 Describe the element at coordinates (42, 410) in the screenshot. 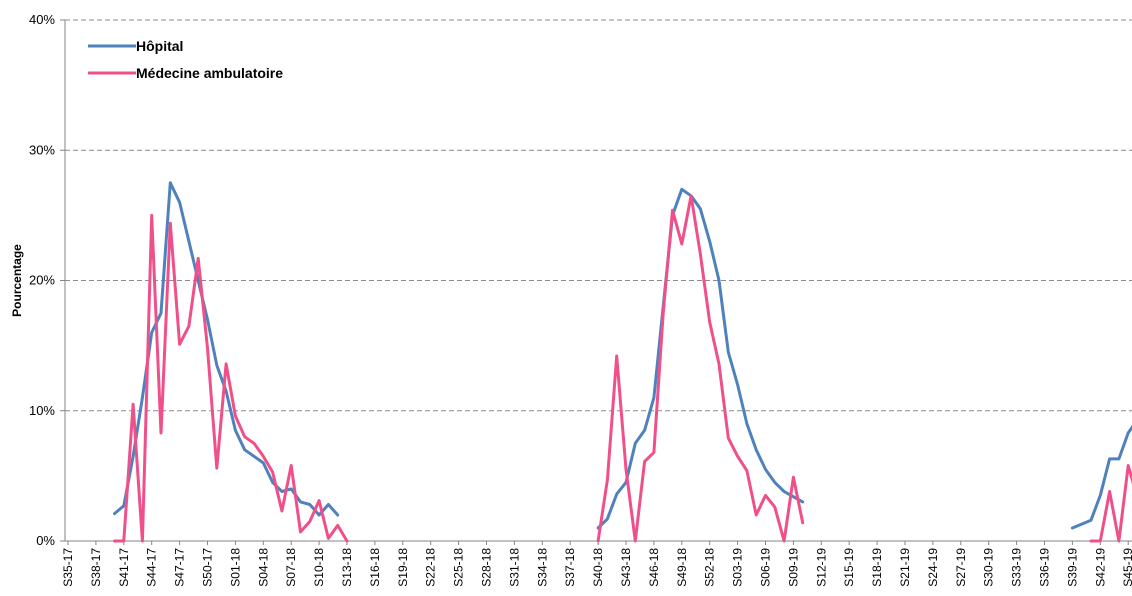

I see `y-tick-label: 10%` at that location.